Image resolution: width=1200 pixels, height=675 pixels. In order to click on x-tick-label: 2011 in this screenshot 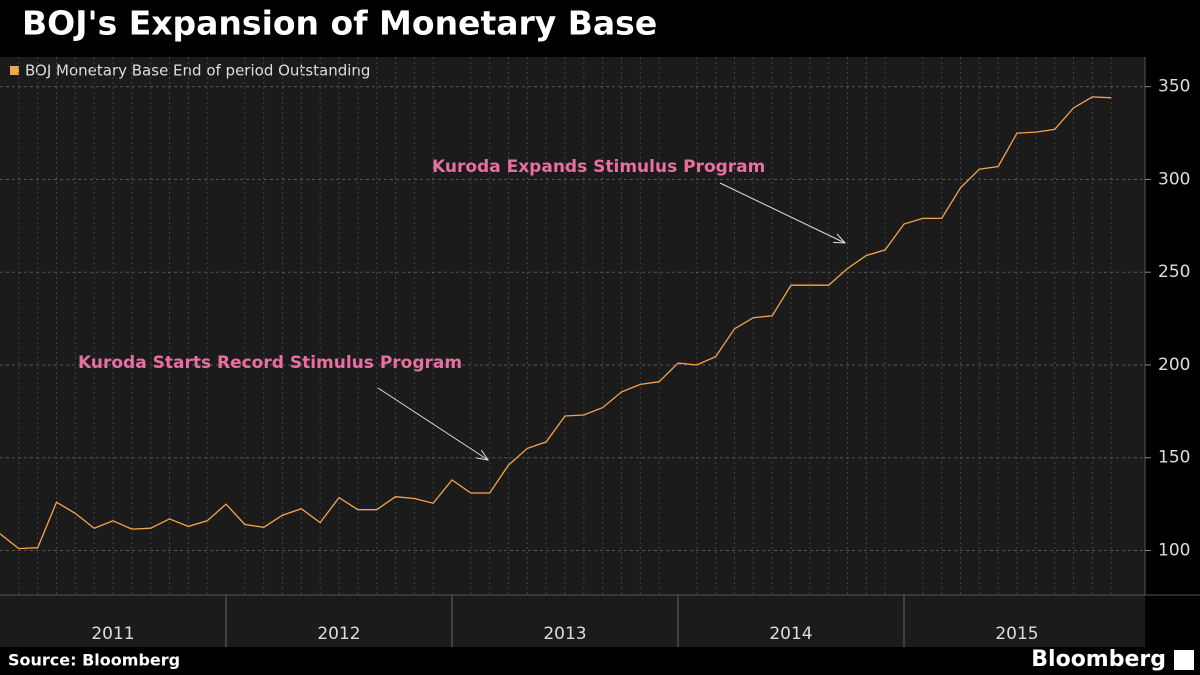, I will do `click(112, 634)`.